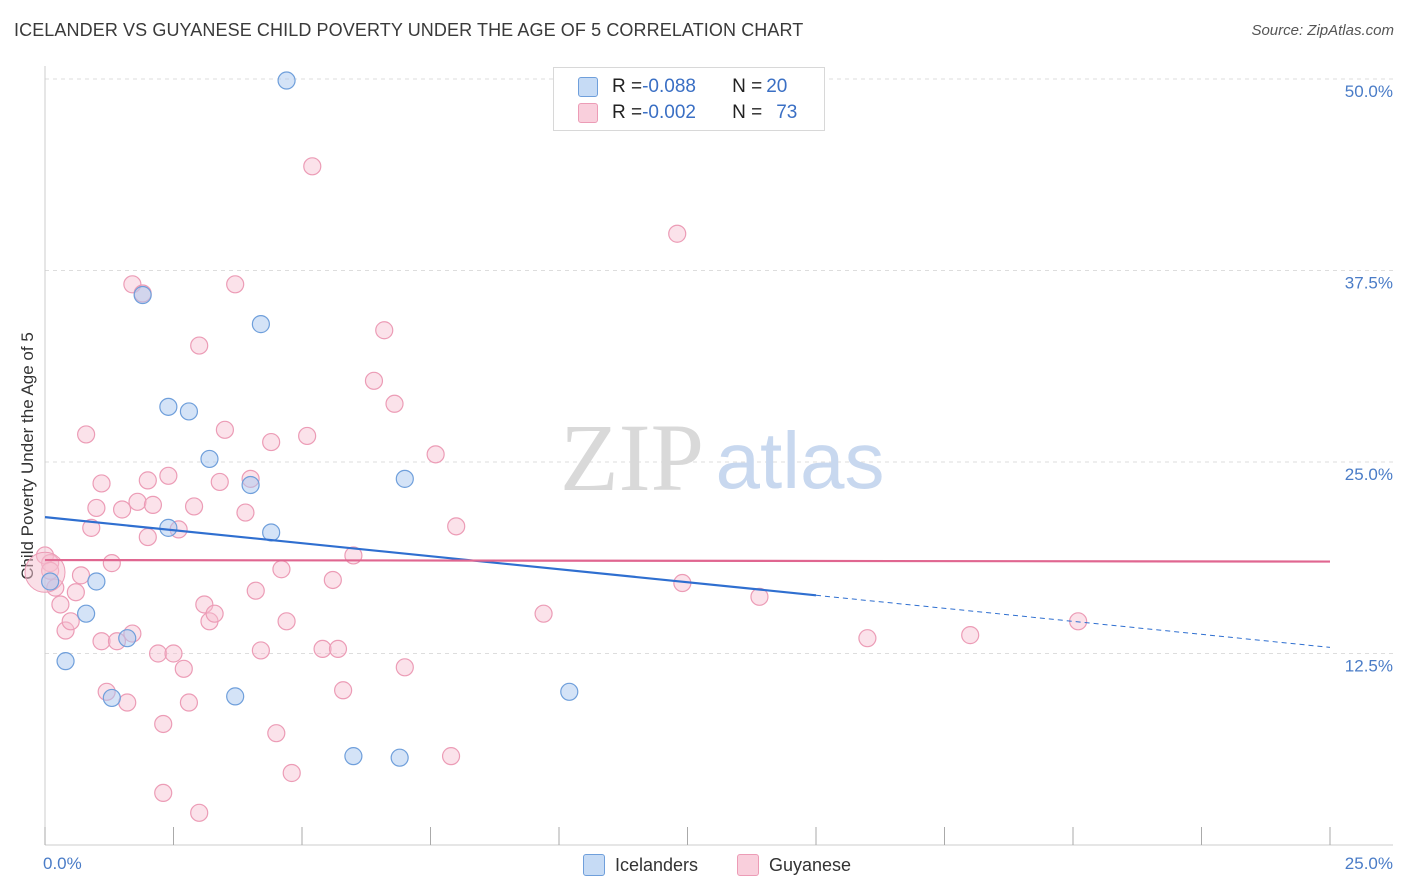 This screenshot has width=1406, height=892. Describe the element at coordinates (794, 865) in the screenshot. I see `legend-item-guyanese: Guyanese` at that location.